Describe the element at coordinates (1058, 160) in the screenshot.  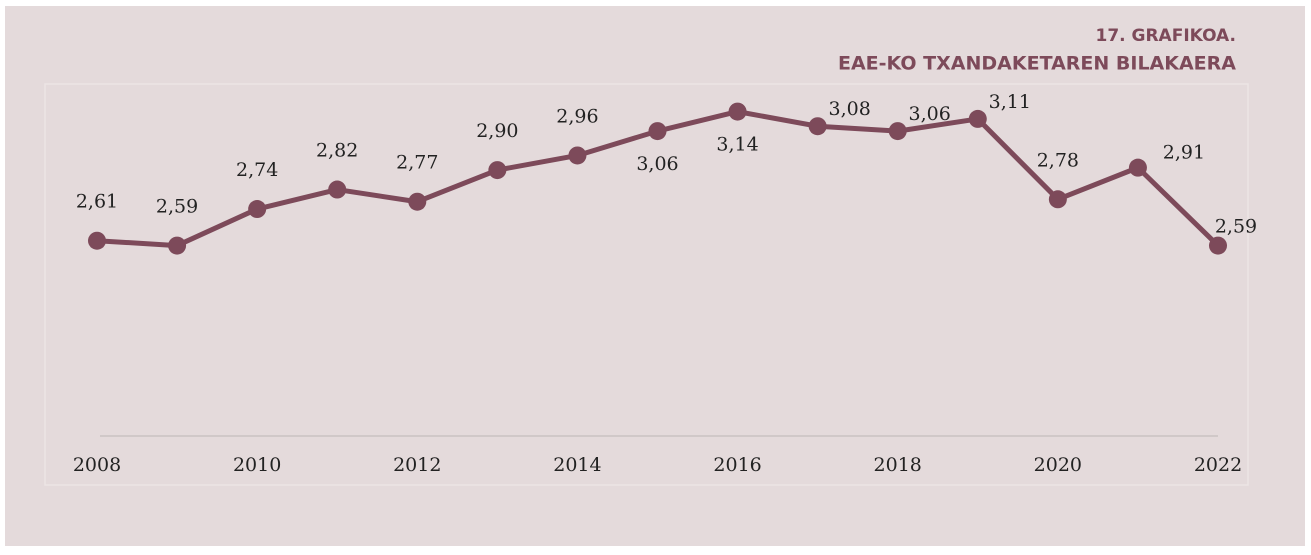
I see `data-label: 2,78` at that location.